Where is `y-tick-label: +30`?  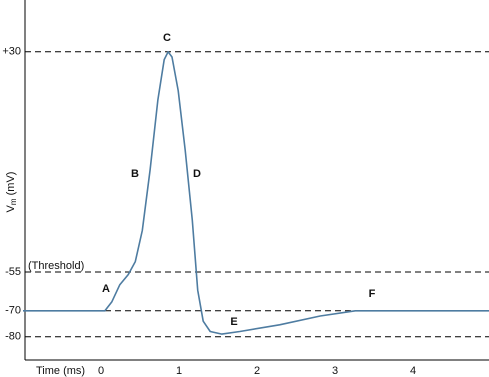 y-tick-label: +30 is located at coordinates (11, 52).